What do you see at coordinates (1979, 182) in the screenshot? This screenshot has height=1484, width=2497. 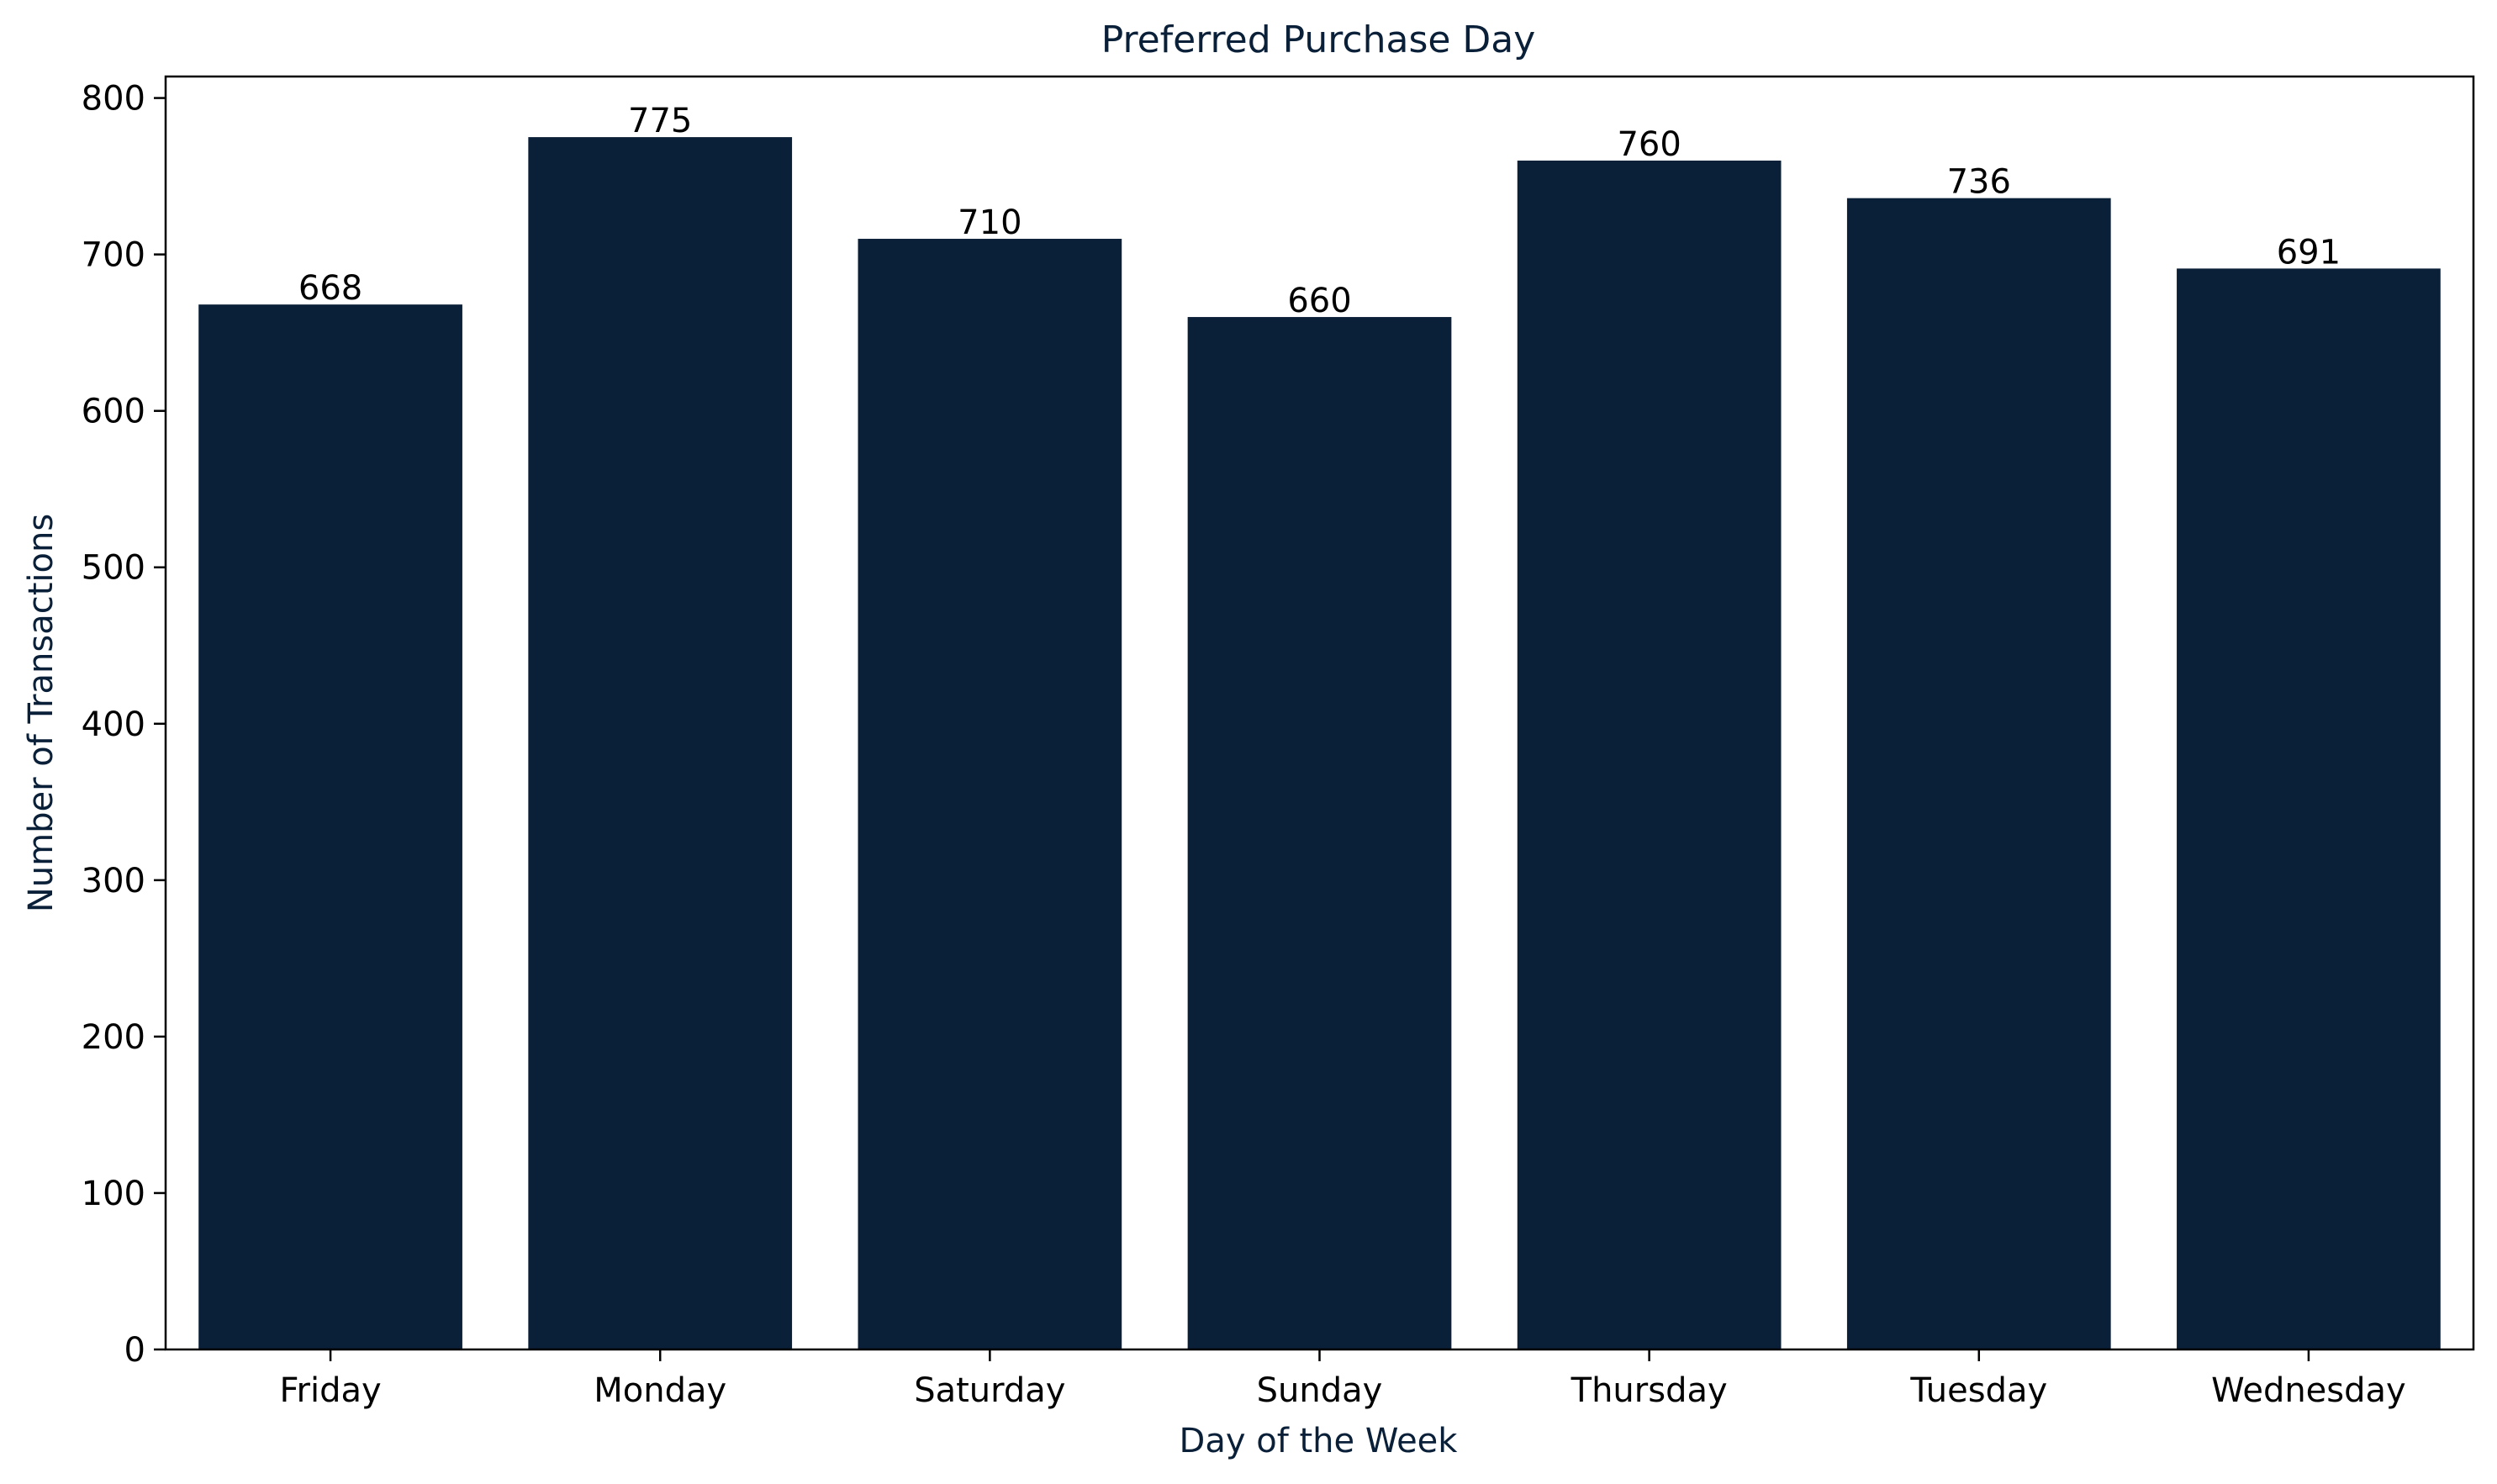 I see `data-label-tuesday: 736` at bounding box center [1979, 182].